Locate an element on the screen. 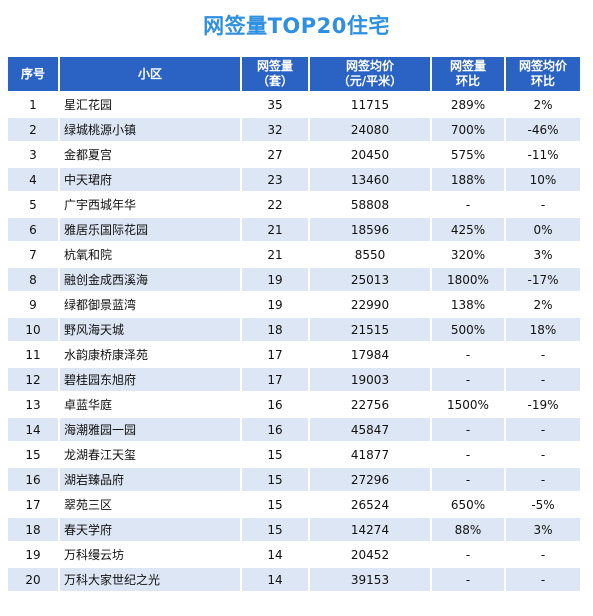 The image size is (593, 616). table-row: 17 翠苑三区 15 26524 650% -5% is located at coordinates (294, 504).